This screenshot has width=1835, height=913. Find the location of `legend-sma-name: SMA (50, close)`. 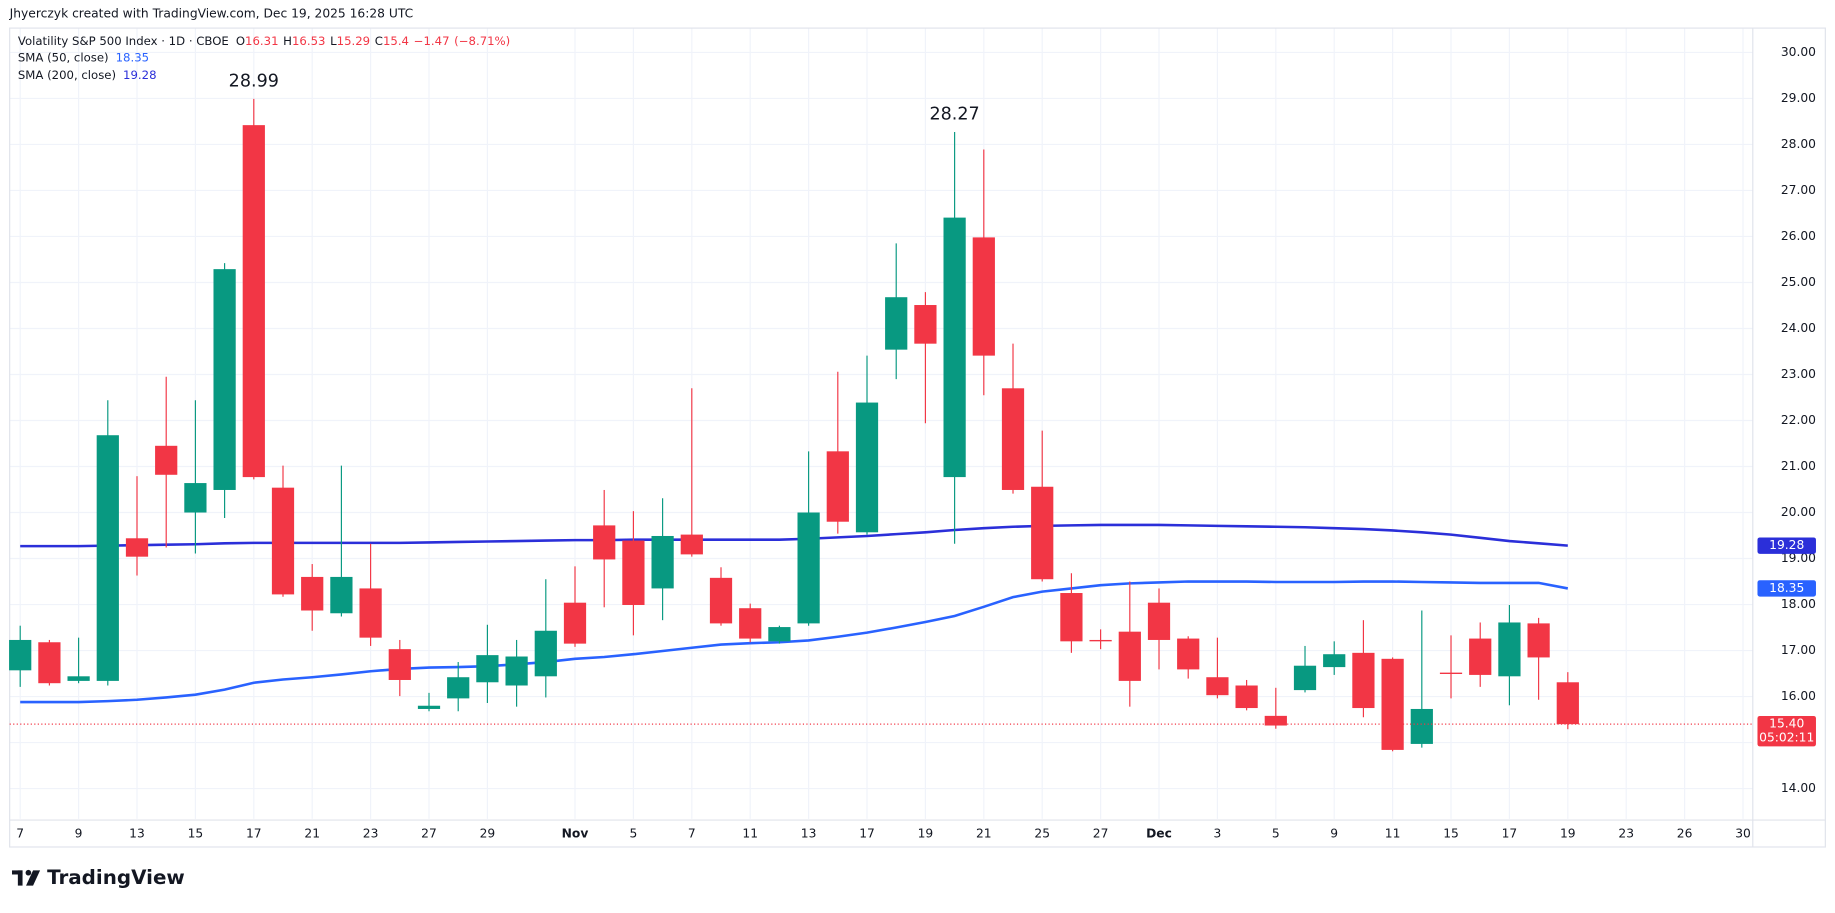

legend-sma-name: SMA (50, close) is located at coordinates (63, 57).